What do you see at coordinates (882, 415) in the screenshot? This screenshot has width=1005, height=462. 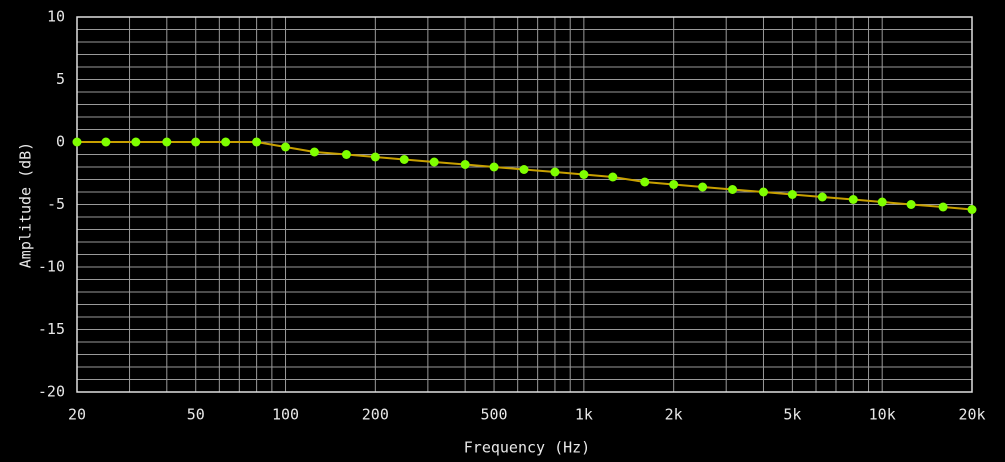 I see `x-tick-label: 10k` at bounding box center [882, 415].